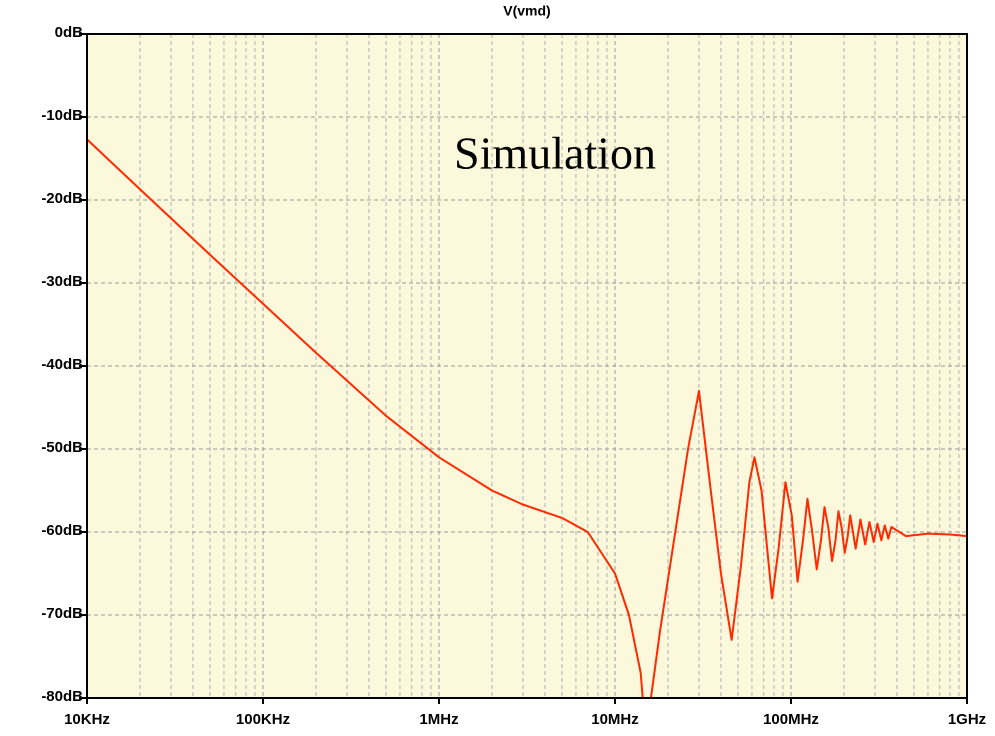 Image resolution: width=995 pixels, height=736 pixels. Describe the element at coordinates (263, 719) in the screenshot. I see `x-tick-label: 100KHz` at that location.